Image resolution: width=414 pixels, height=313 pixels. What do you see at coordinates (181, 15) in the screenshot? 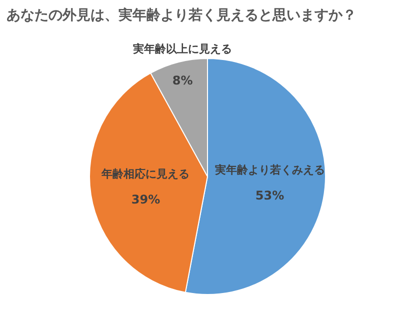
I see `chart-title: あなたの外見は、実年齢より若く見えると思いますか？` at bounding box center [181, 15].